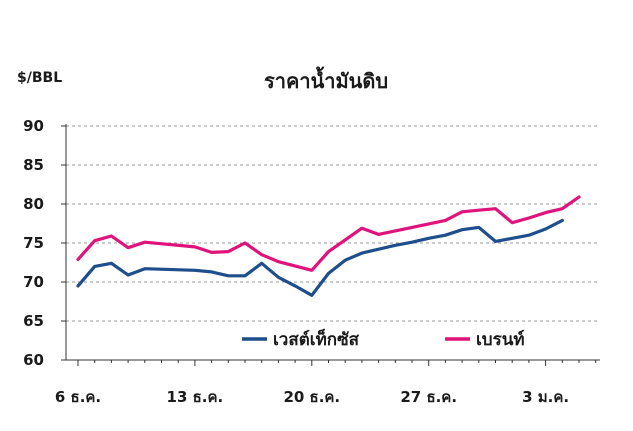 The height and width of the screenshot is (431, 633). I want to click on legend-label-brent: เบรนท์, so click(500, 339).